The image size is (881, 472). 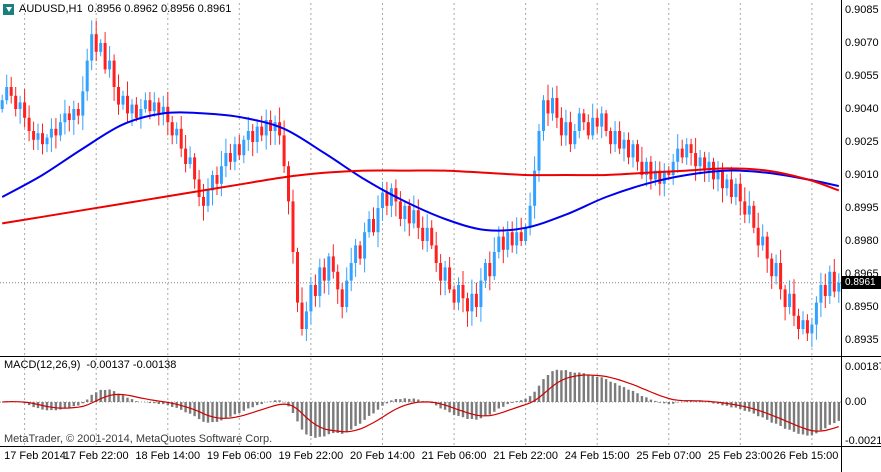 What do you see at coordinates (862, 43) in the screenshot?
I see `price-axis-label: 0.9070` at bounding box center [862, 43].